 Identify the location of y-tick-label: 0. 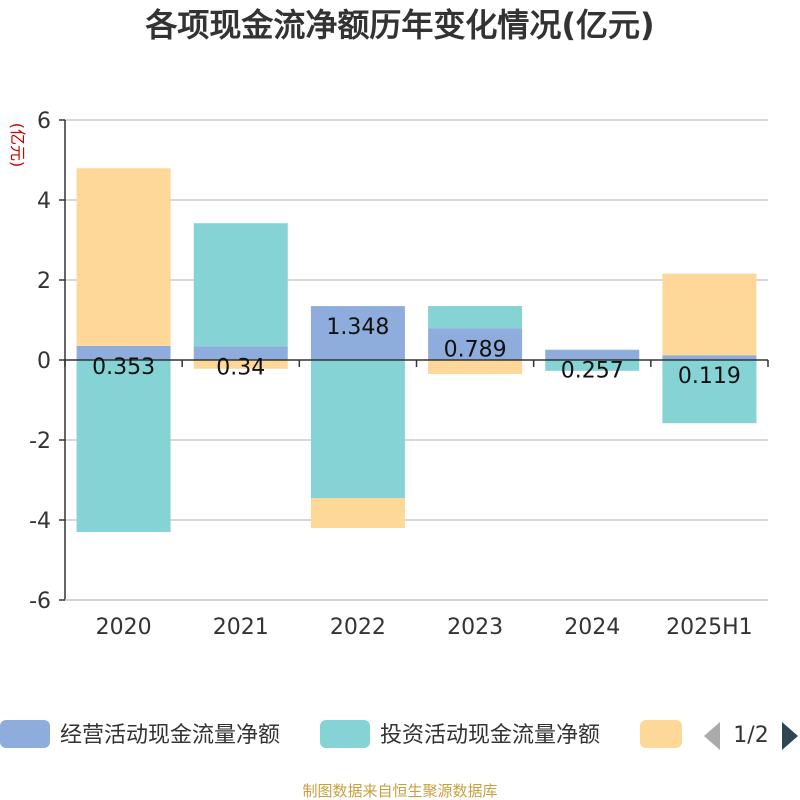
(44, 361).